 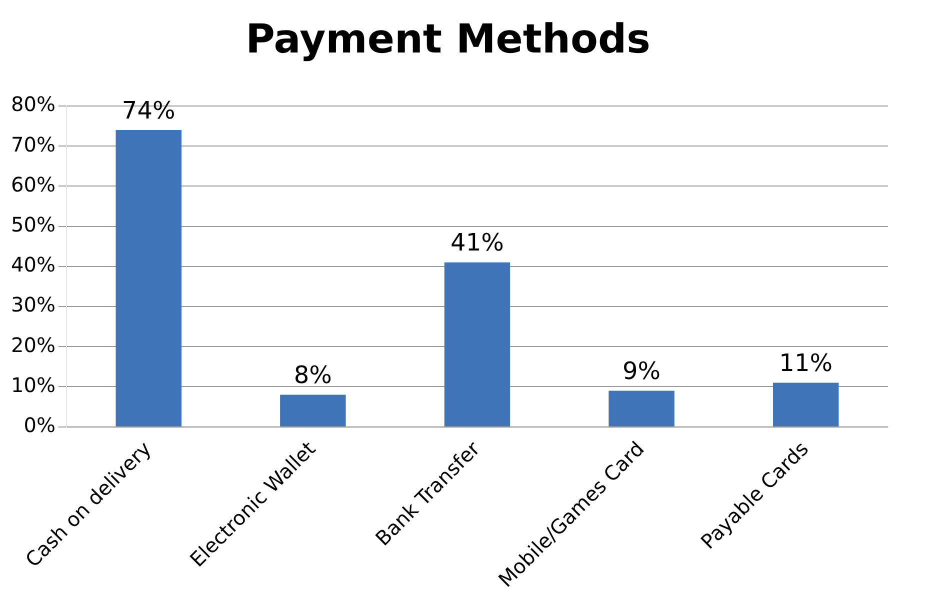 I want to click on y-tick-label: 0%, so click(x=40, y=425).